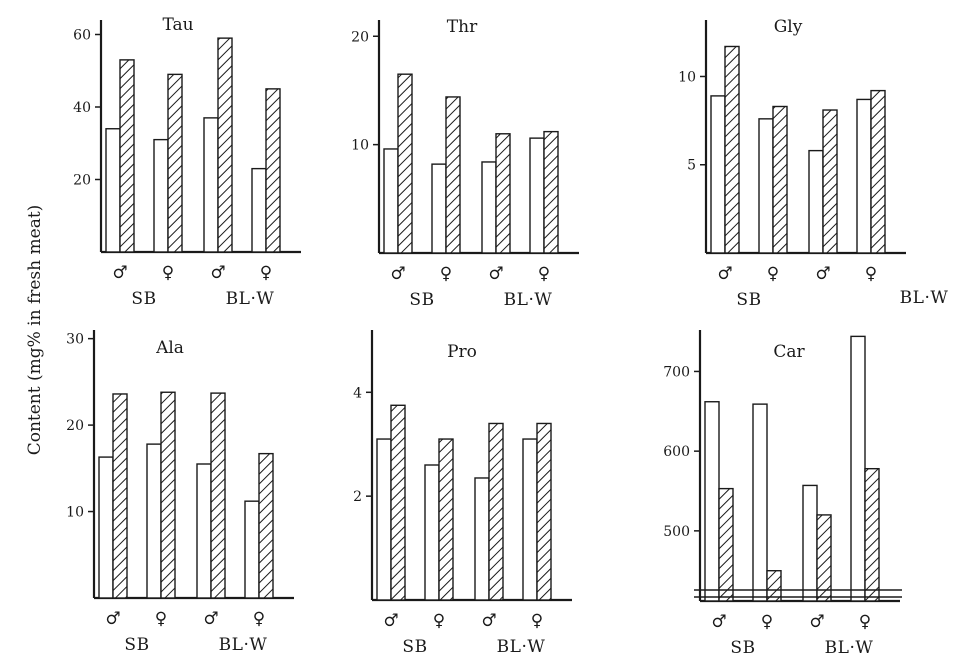 The image size is (955, 659). I want to click on y-tick-label: 5, so click(691, 166).